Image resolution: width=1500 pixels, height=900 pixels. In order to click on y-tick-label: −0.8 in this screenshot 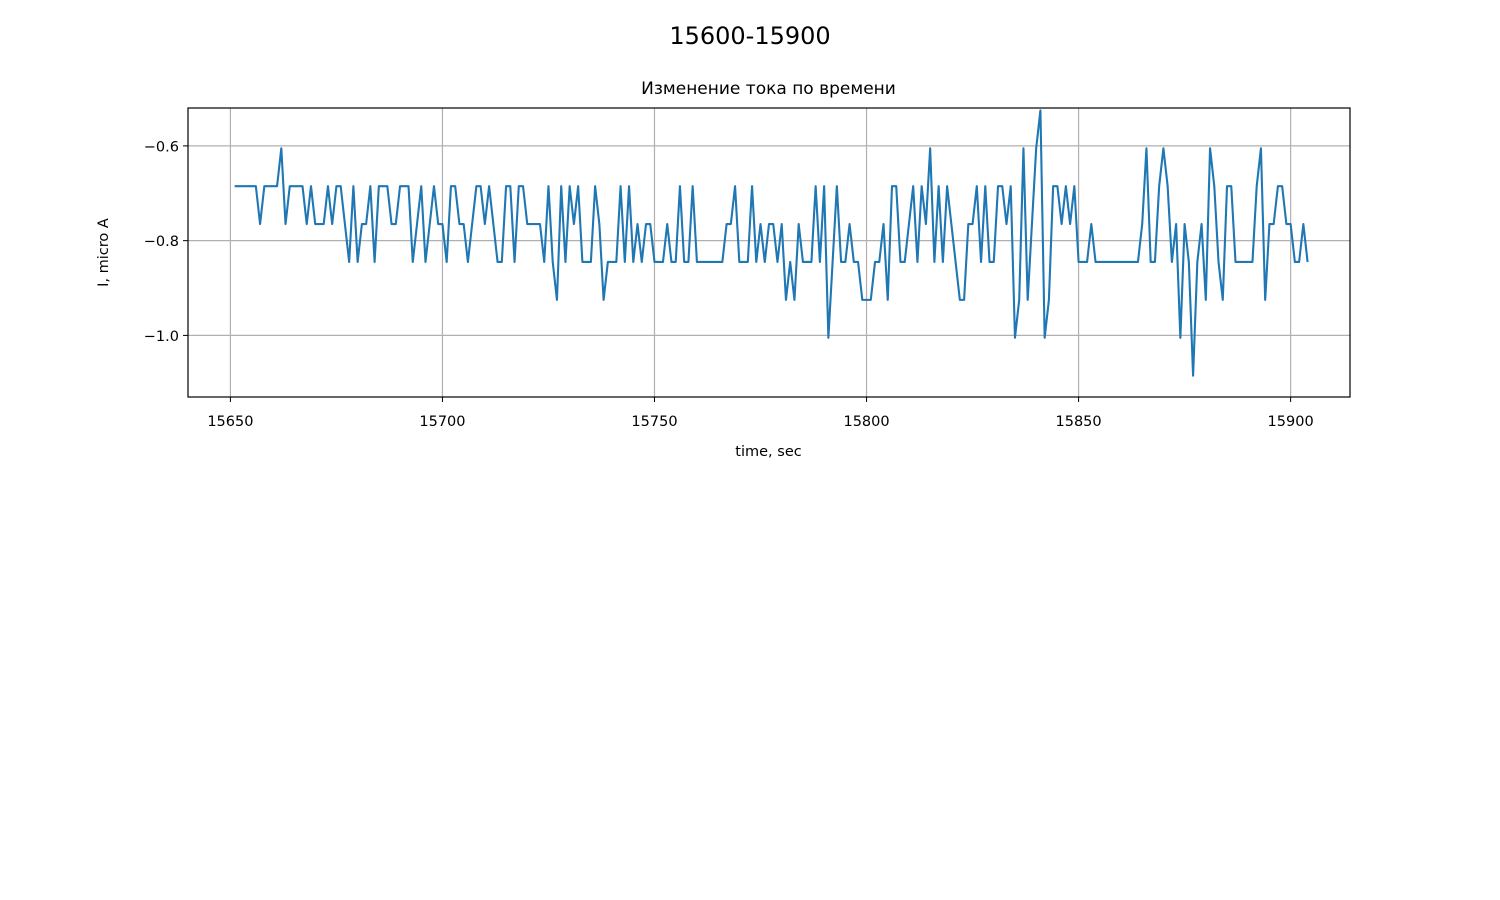, I will do `click(161, 242)`.